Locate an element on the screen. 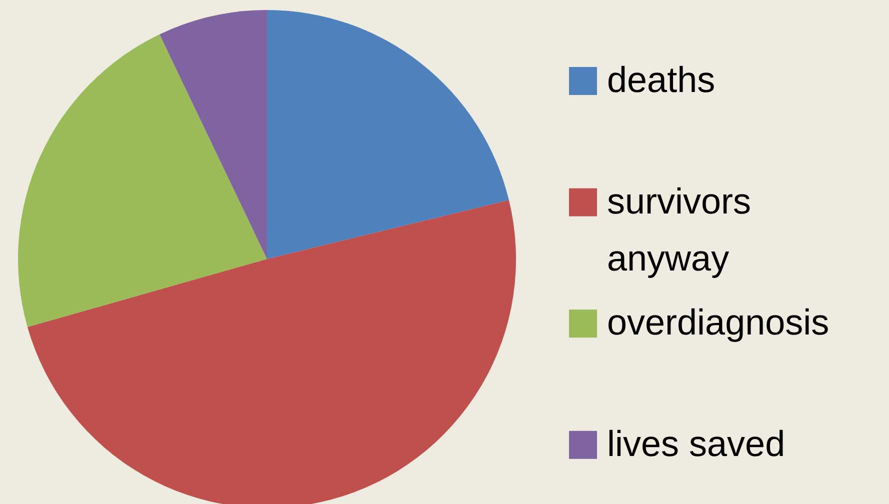 The height and width of the screenshot is (504, 889). legend-label: overdiagnosis is located at coordinates (718, 321).